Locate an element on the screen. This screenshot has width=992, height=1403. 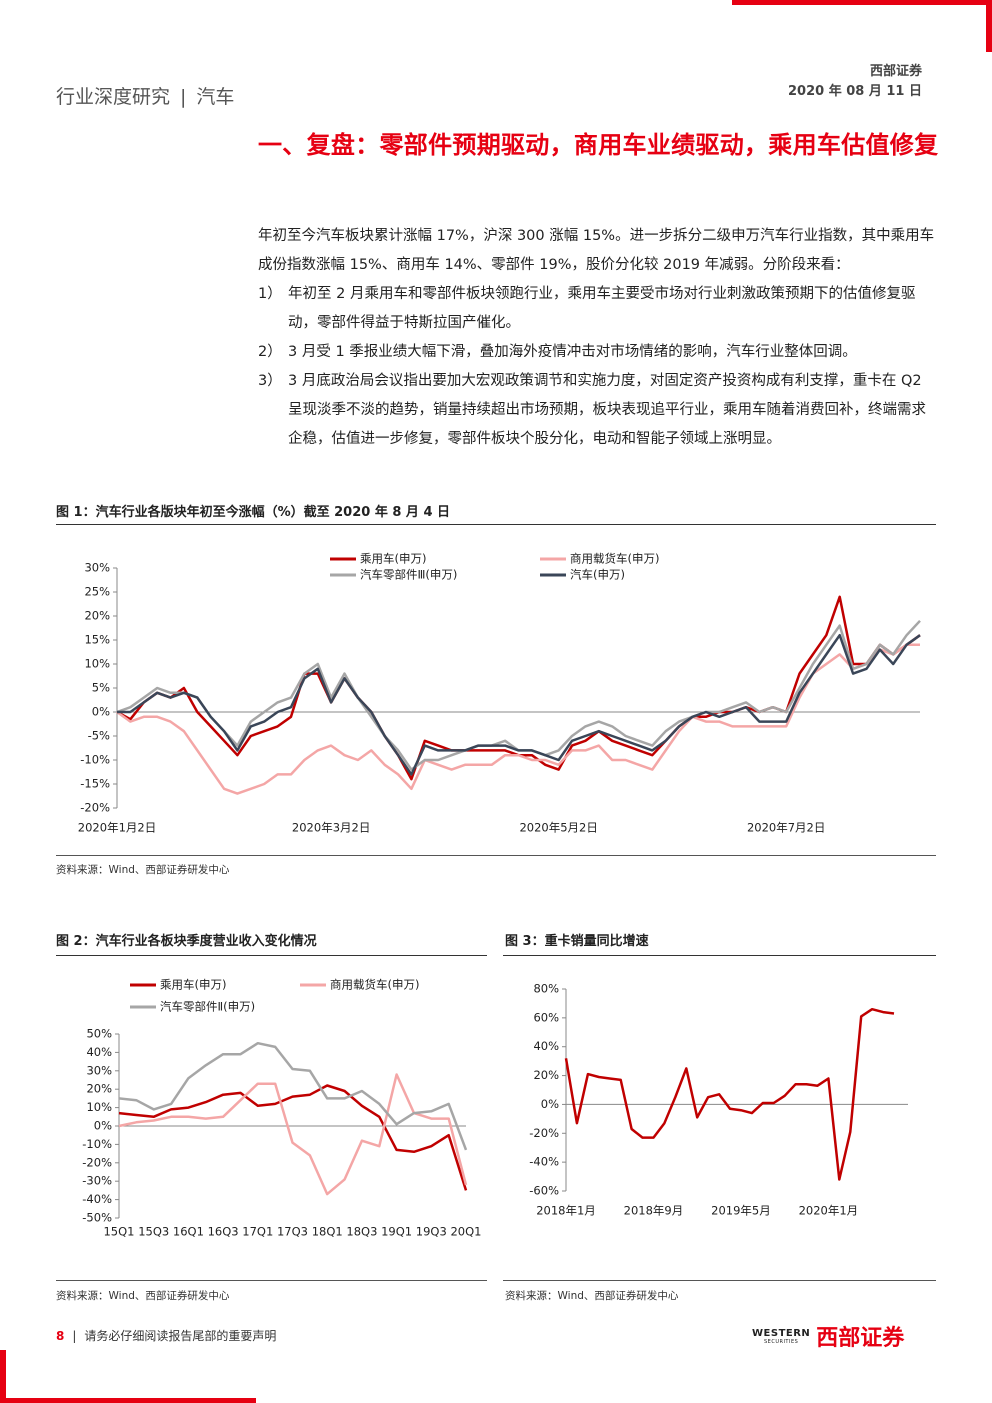
x-tick-label: 15Q1 is located at coordinates (118, 1232).